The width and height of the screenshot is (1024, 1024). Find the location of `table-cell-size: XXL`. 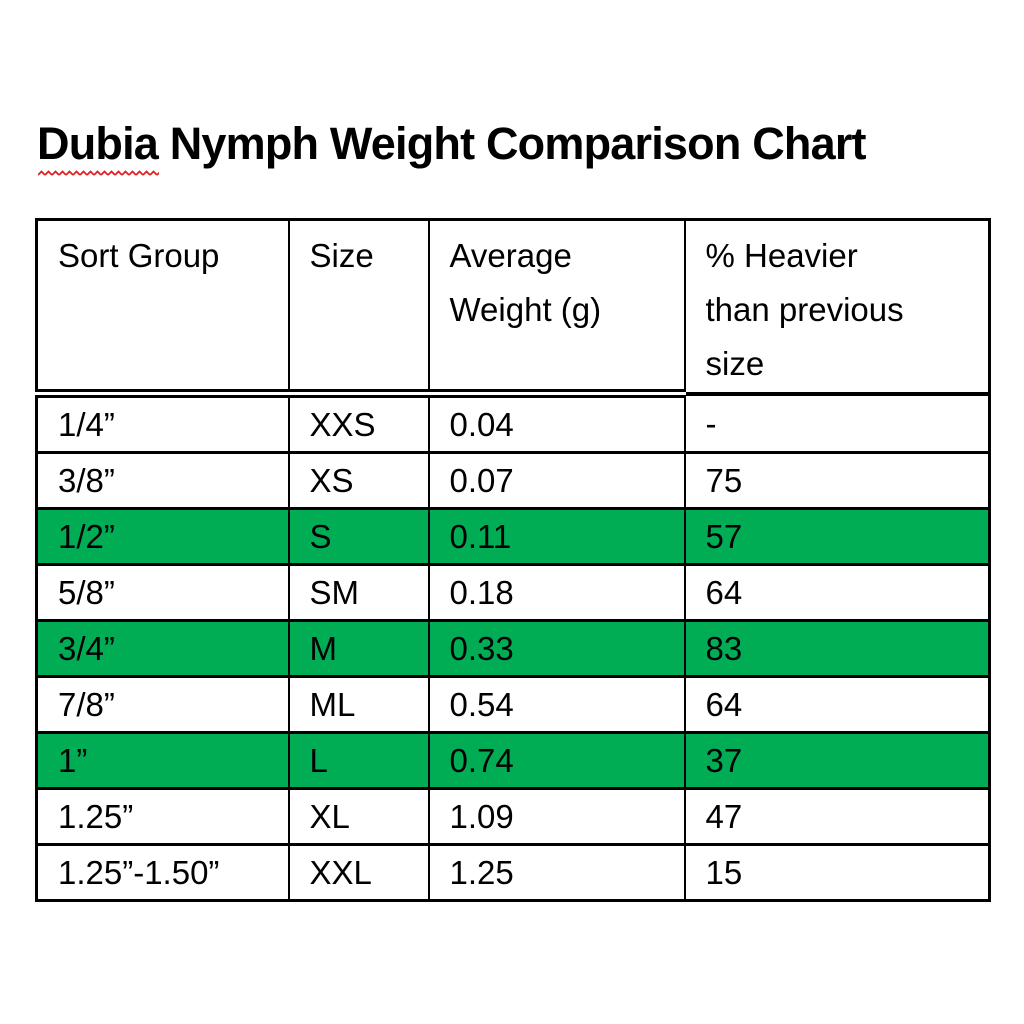

table-cell-size: XXL is located at coordinates (358, 872).